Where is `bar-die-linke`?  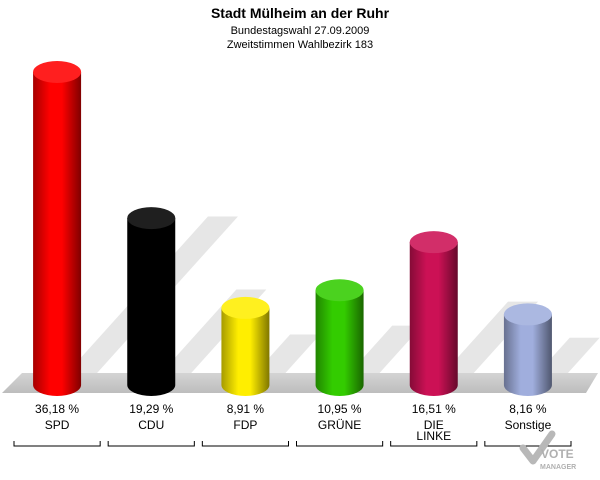 bar-die-linke is located at coordinates (433, 313).